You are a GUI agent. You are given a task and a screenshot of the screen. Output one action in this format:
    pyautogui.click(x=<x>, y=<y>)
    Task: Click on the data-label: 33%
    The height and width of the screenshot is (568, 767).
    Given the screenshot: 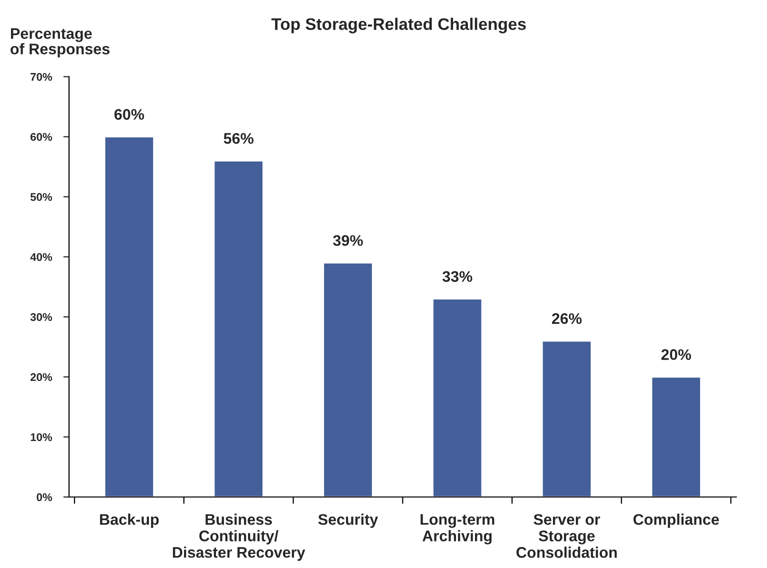 What is the action you would take?
    pyautogui.click(x=457, y=276)
    